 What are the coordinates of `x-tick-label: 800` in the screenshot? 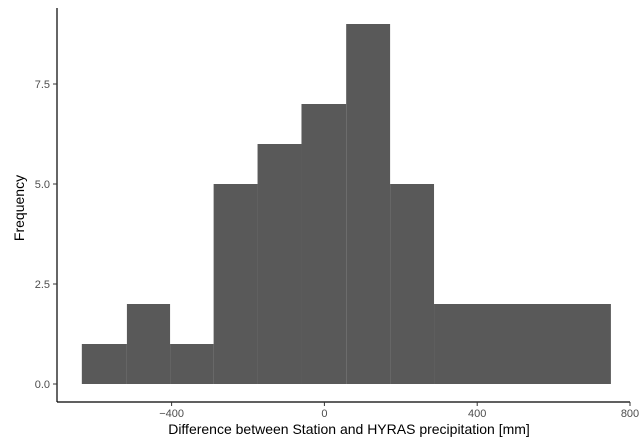 It's located at (630, 414).